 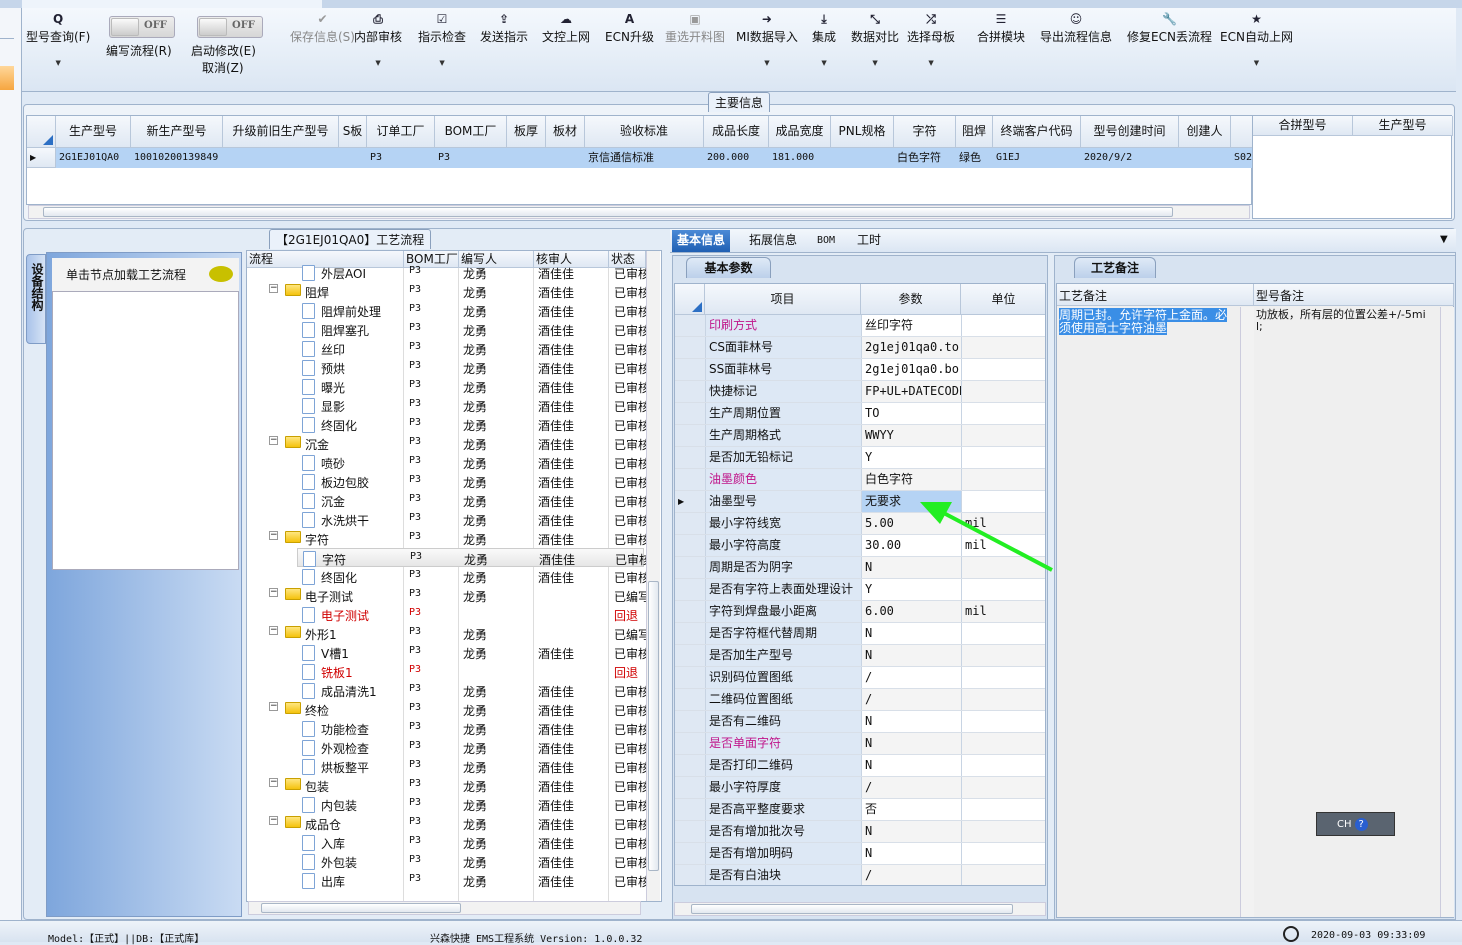 I want to click on column-header: 验收标准, so click(x=644, y=132).